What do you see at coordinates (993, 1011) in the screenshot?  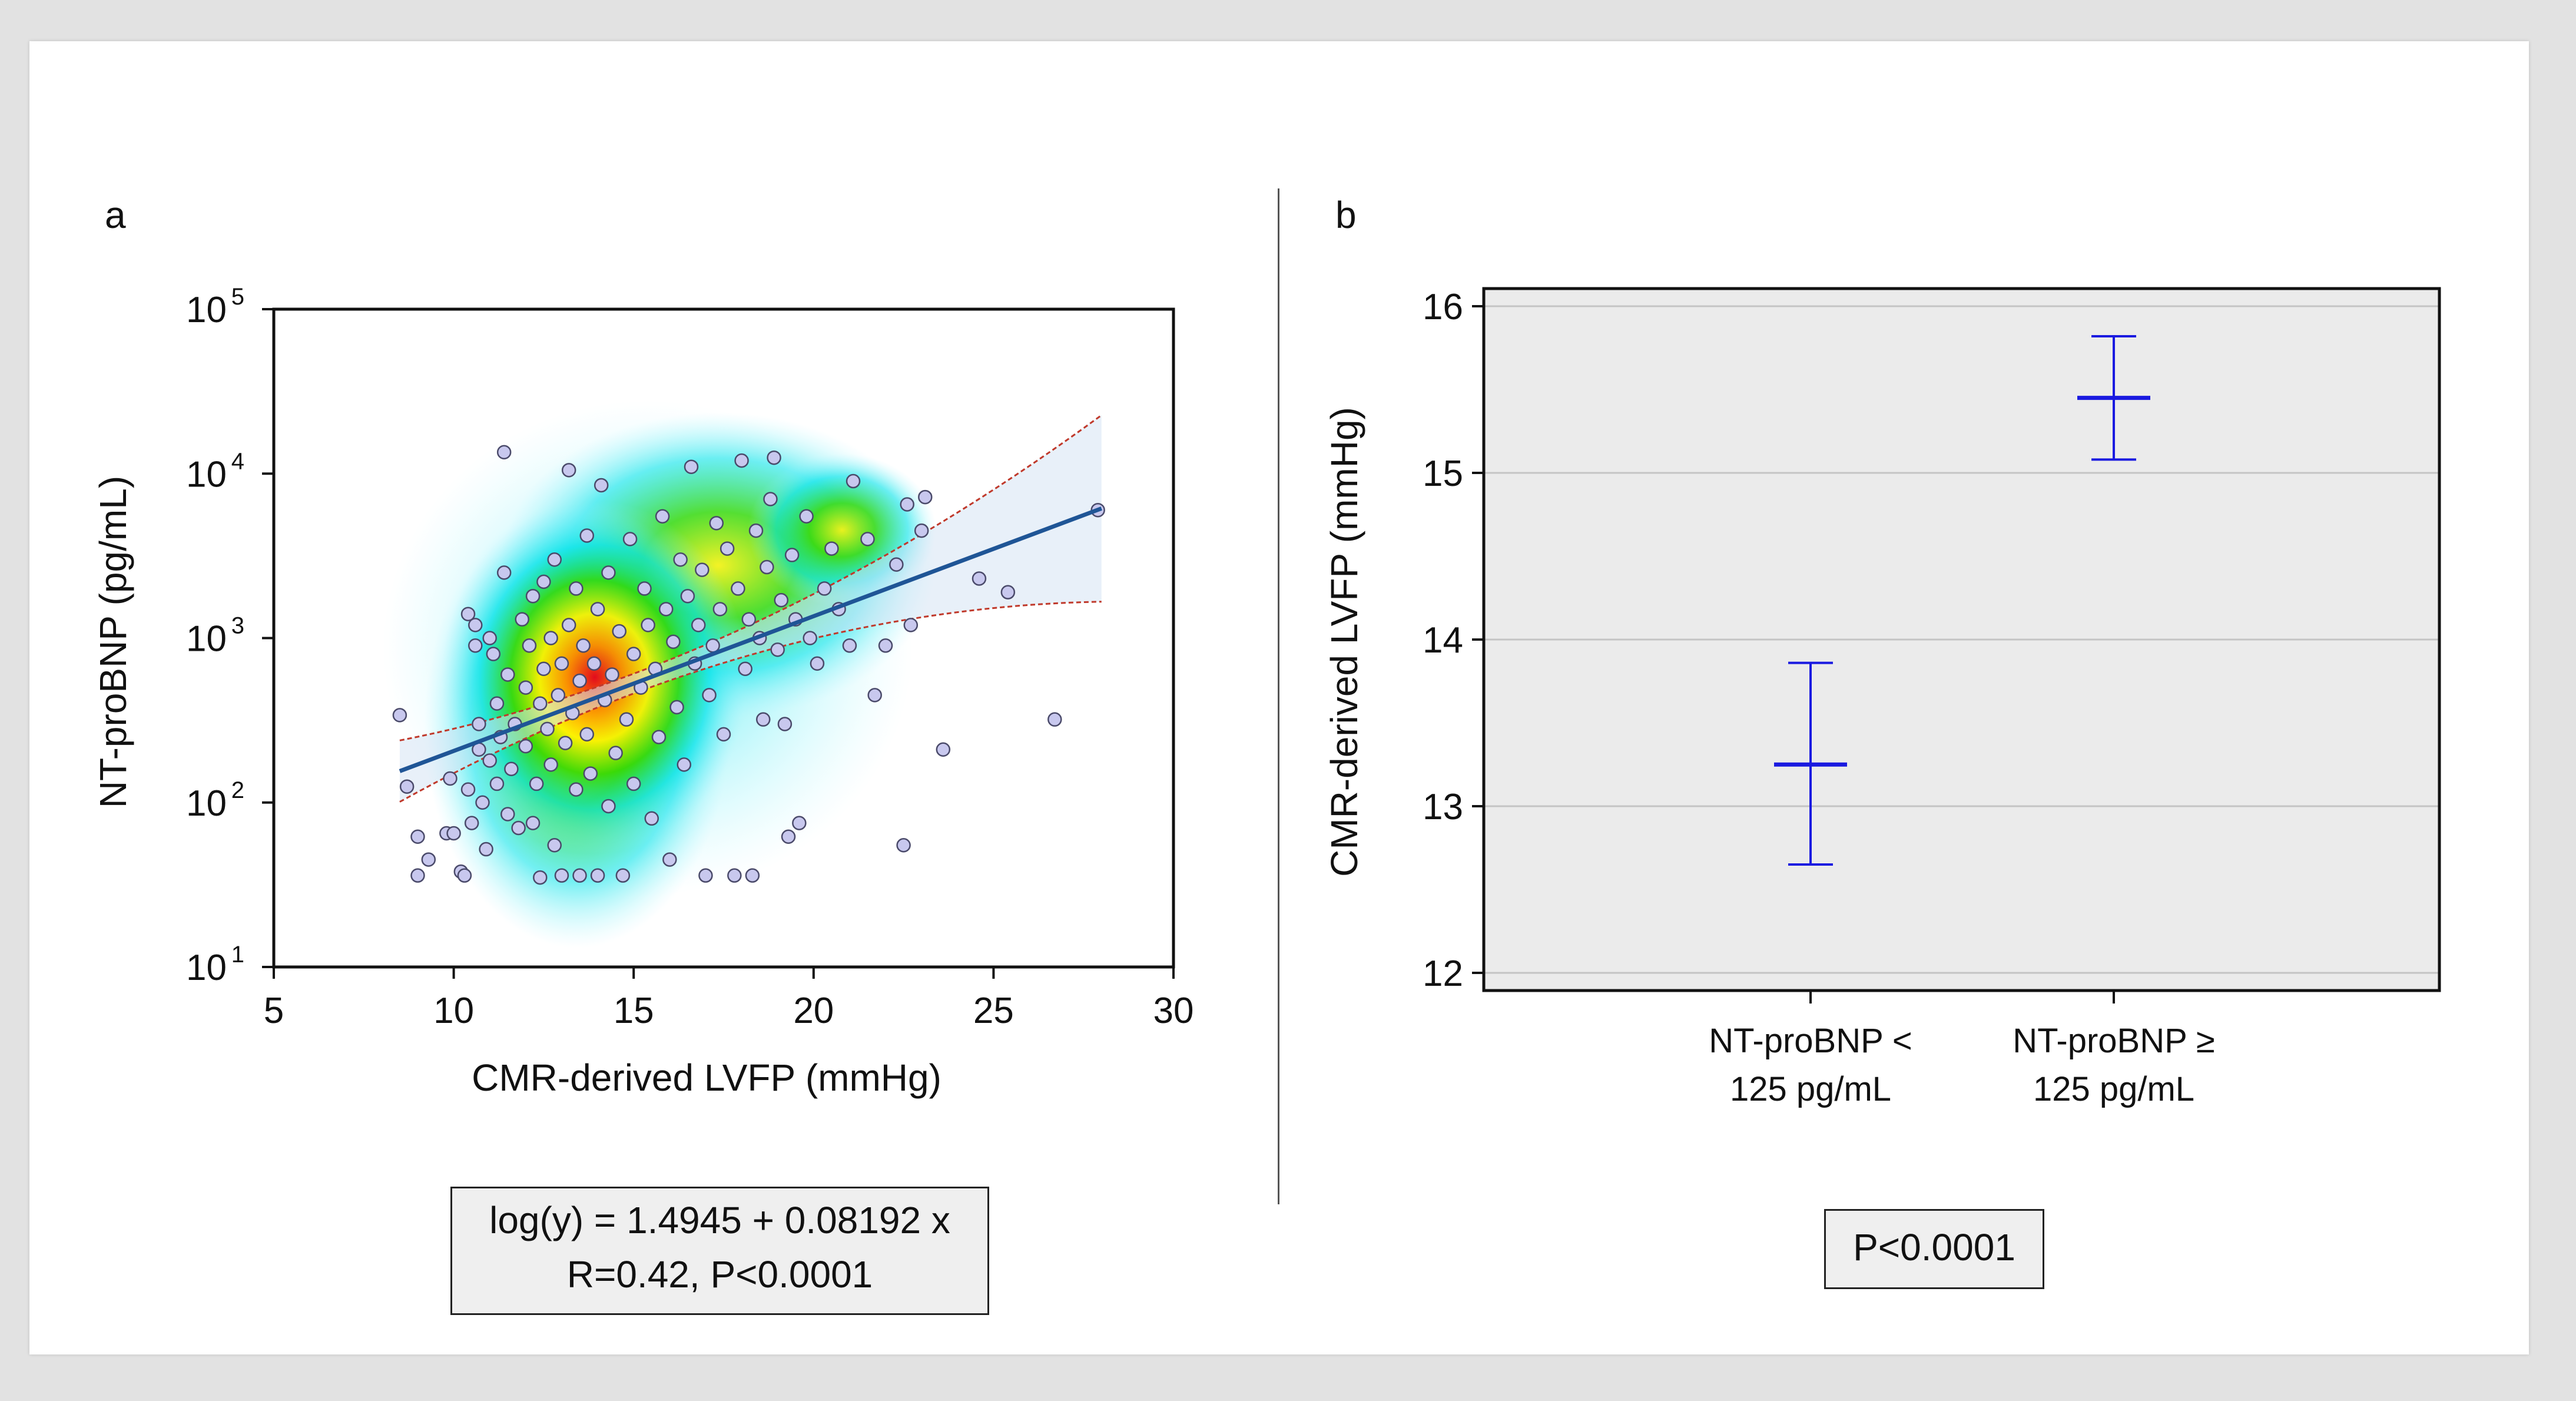 I see `x-tick-label: 25` at bounding box center [993, 1011].